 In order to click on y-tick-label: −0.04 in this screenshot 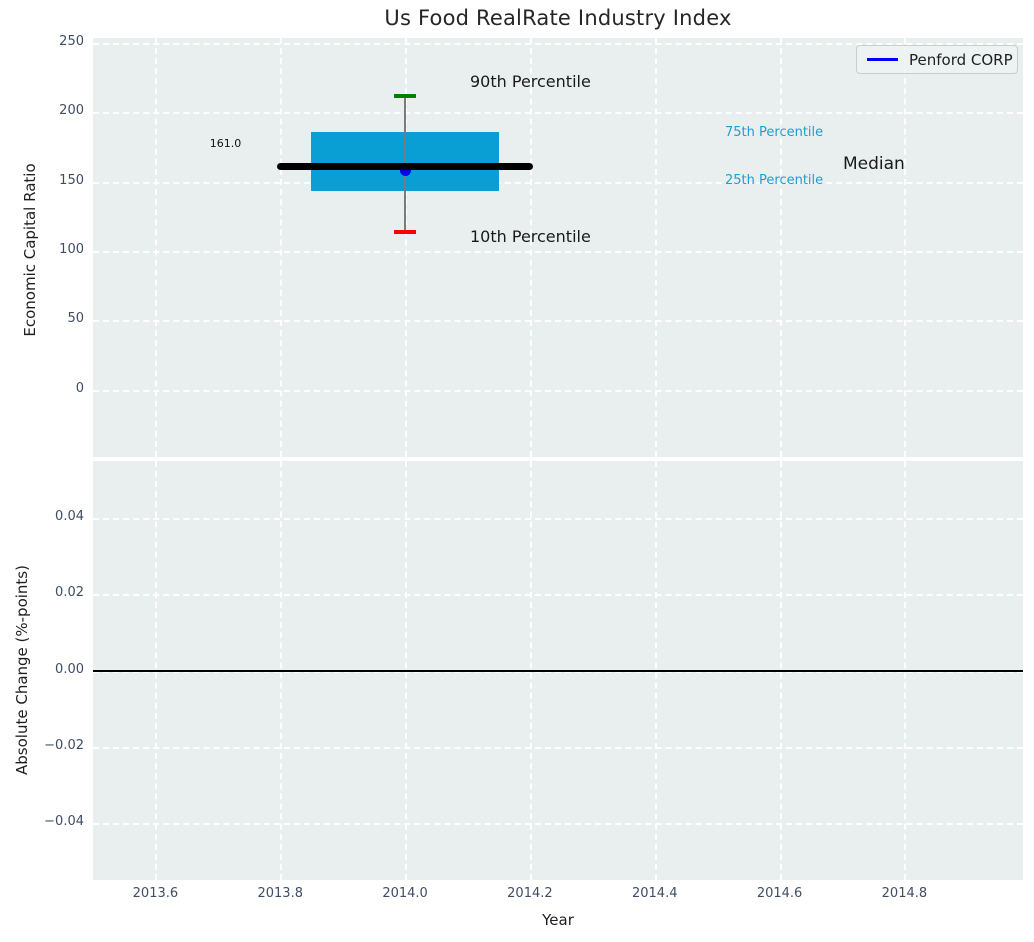, I will do `click(64, 822)`.